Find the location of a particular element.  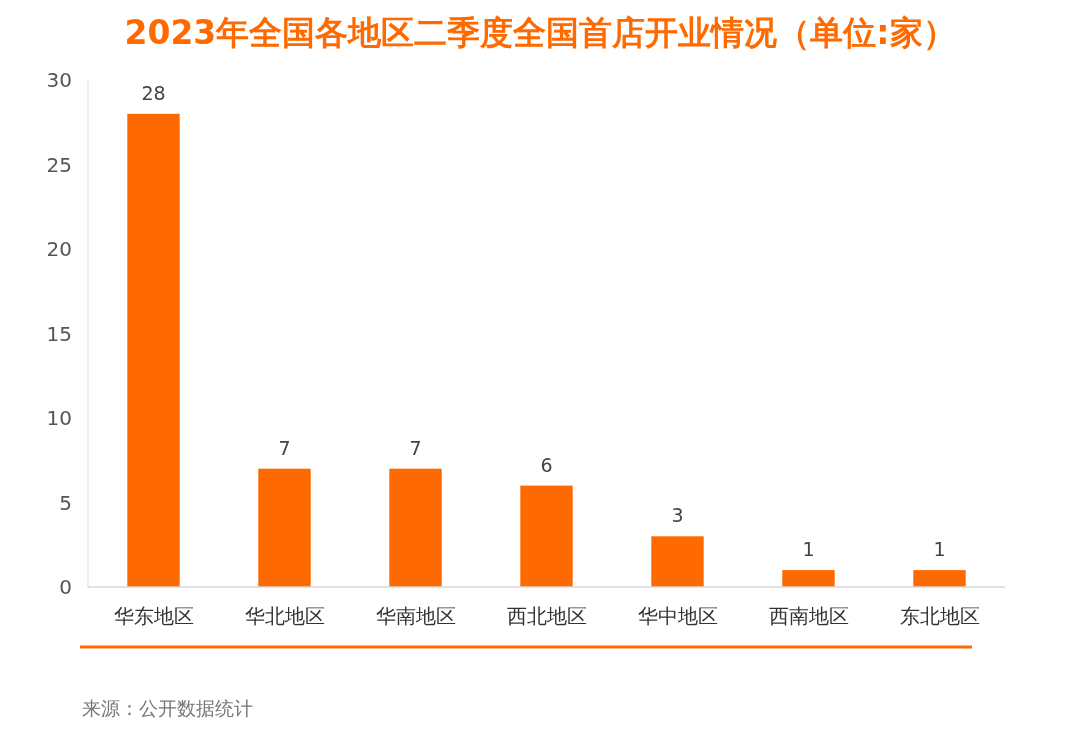

data-label: 28 is located at coordinates (153, 92).